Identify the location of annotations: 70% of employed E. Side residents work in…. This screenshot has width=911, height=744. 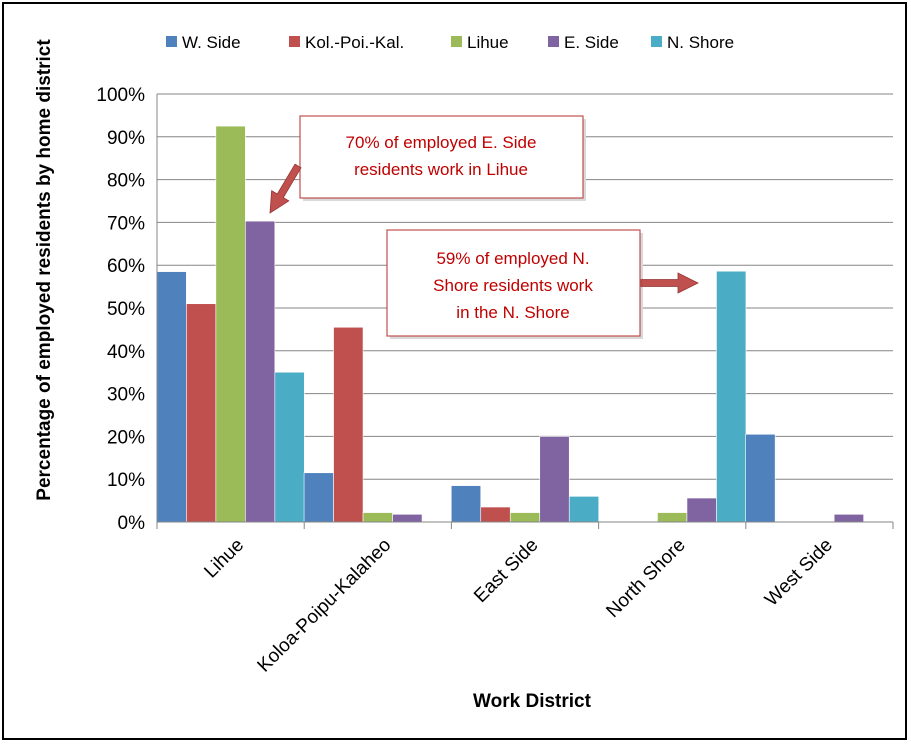
(484, 227).